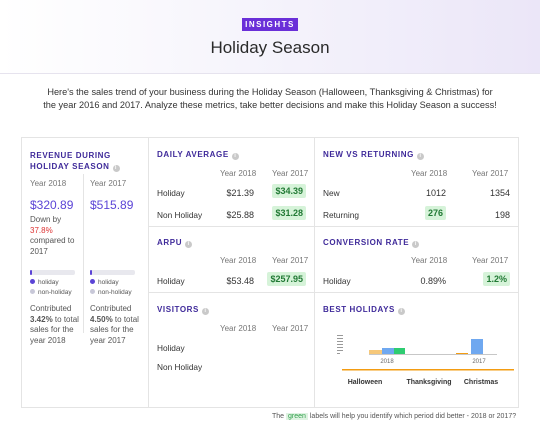 Image resolution: width=540 pixels, height=424 pixels. Describe the element at coordinates (340, 344) in the screenshot. I see `axis-ticks` at that location.